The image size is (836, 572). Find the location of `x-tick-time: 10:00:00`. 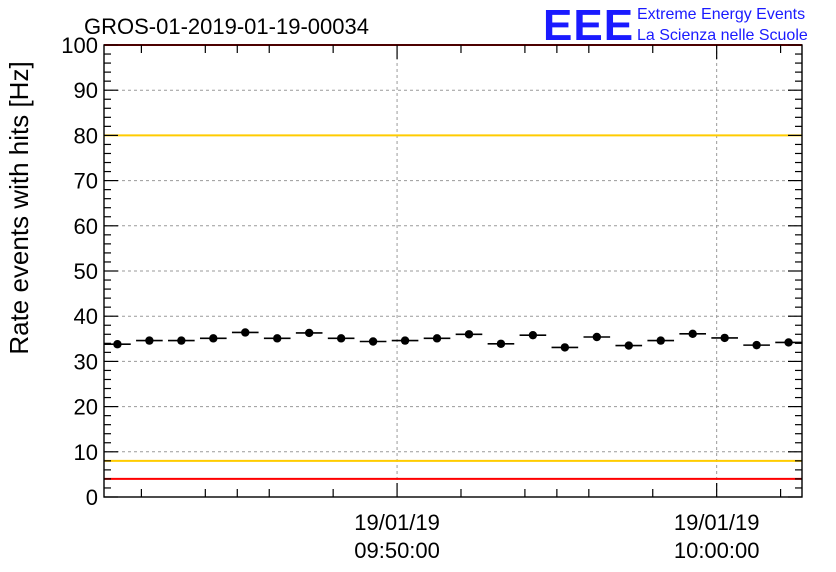

x-tick-time: 10:00:00 is located at coordinates (717, 550).